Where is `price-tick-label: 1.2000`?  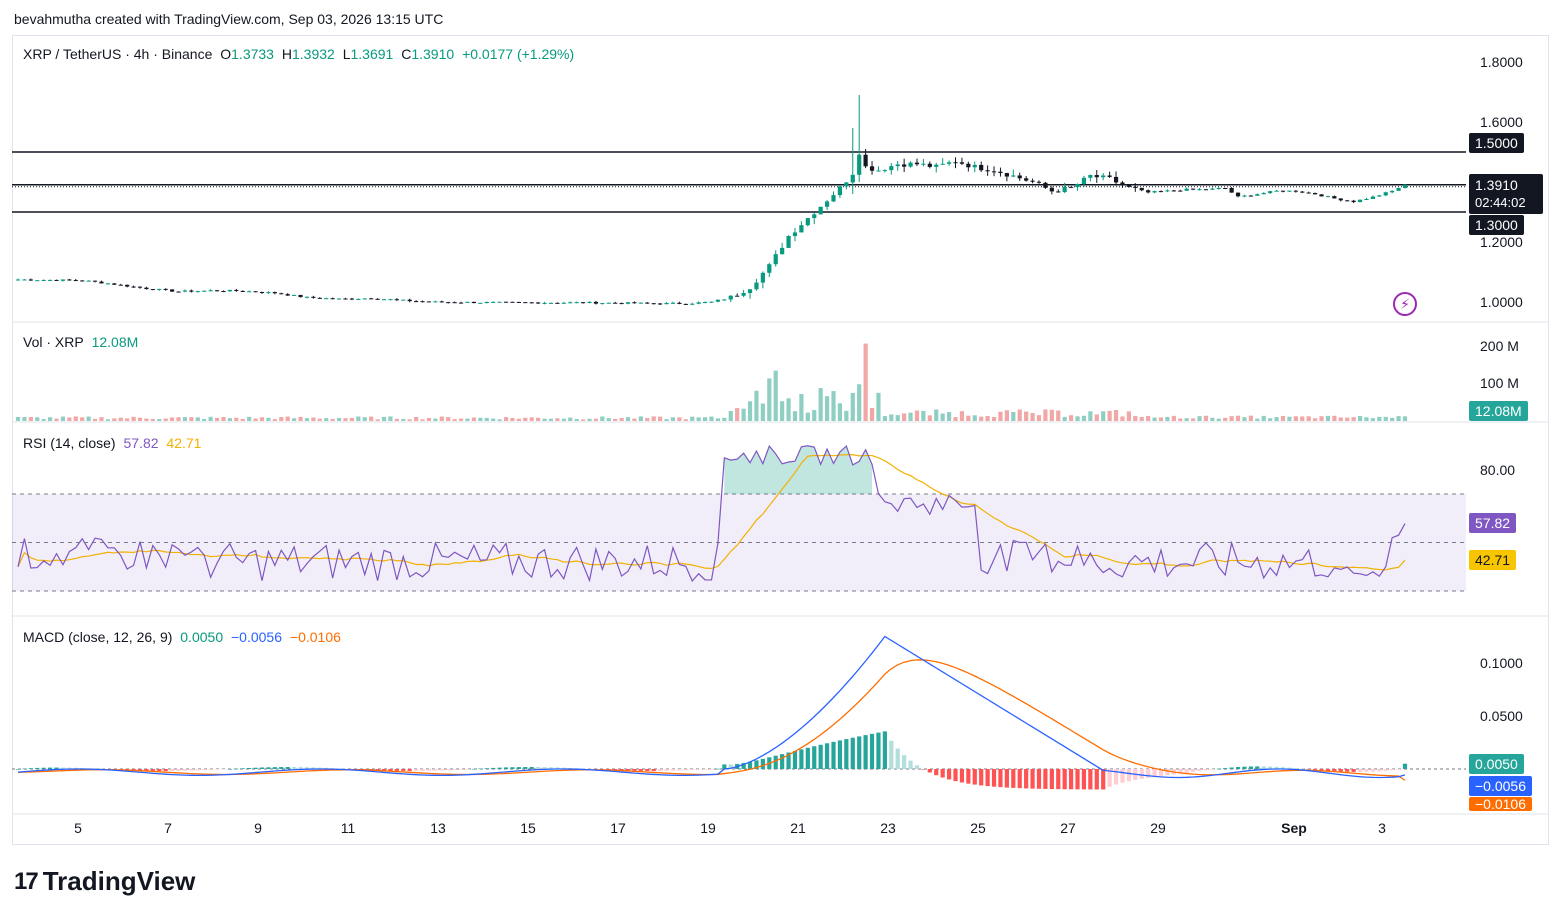 price-tick-label: 1.2000 is located at coordinates (1501, 242).